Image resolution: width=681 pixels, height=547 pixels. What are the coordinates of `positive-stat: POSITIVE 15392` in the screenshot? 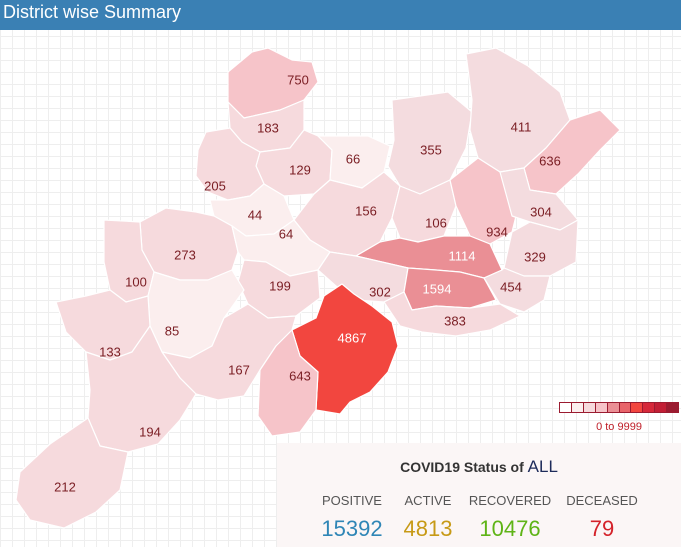 It's located at (352, 517).